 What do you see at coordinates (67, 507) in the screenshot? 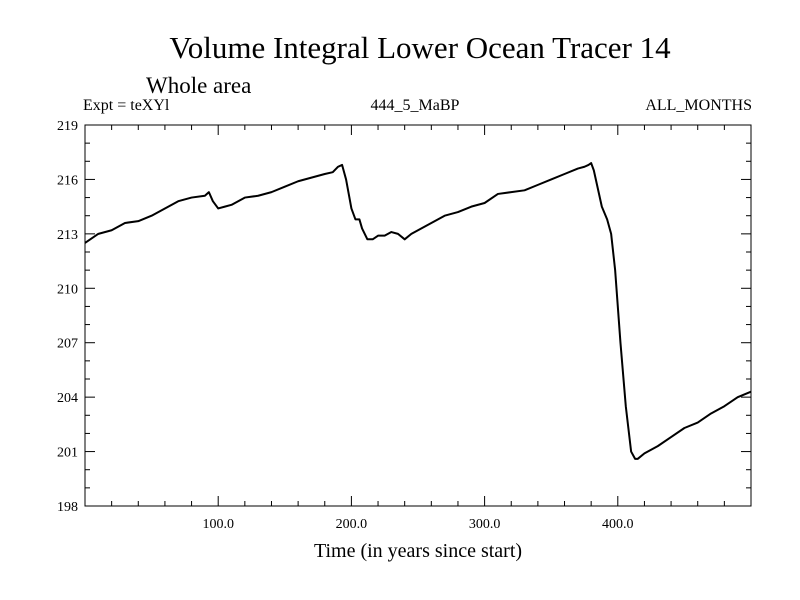
I see `y-tick-label: 198` at bounding box center [67, 507].